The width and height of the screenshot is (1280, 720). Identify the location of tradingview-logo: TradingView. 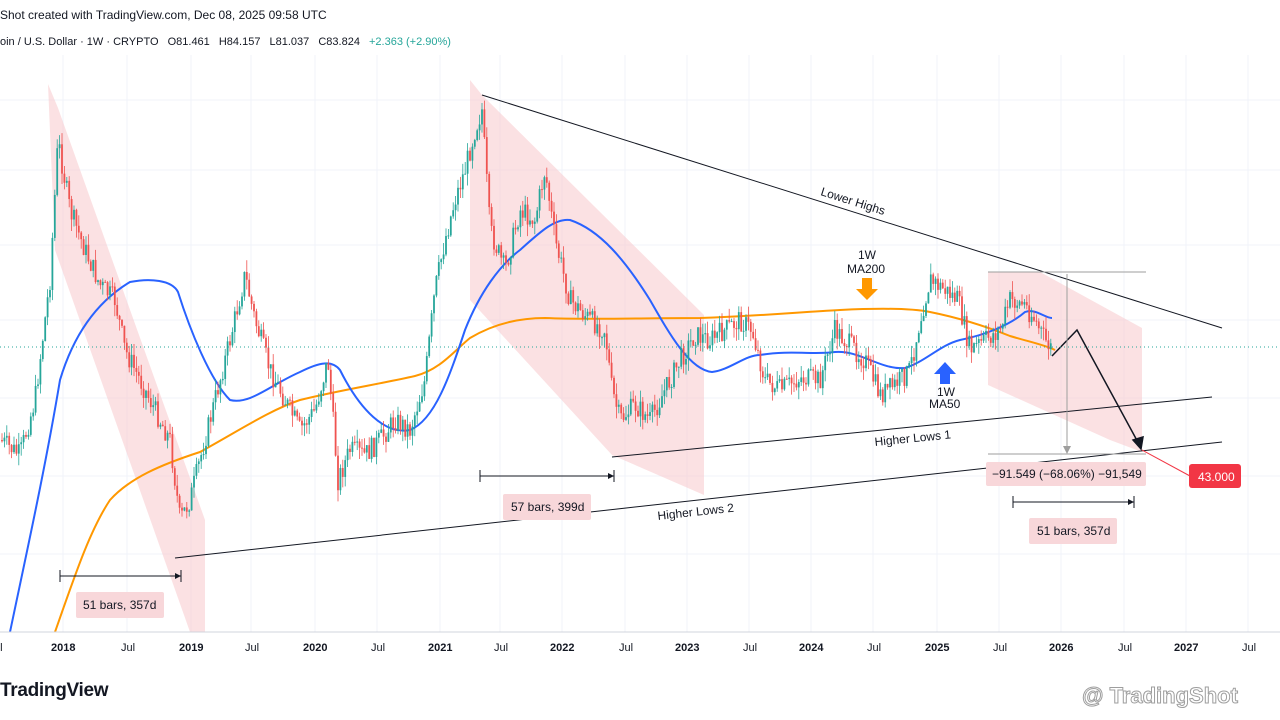
(54, 690).